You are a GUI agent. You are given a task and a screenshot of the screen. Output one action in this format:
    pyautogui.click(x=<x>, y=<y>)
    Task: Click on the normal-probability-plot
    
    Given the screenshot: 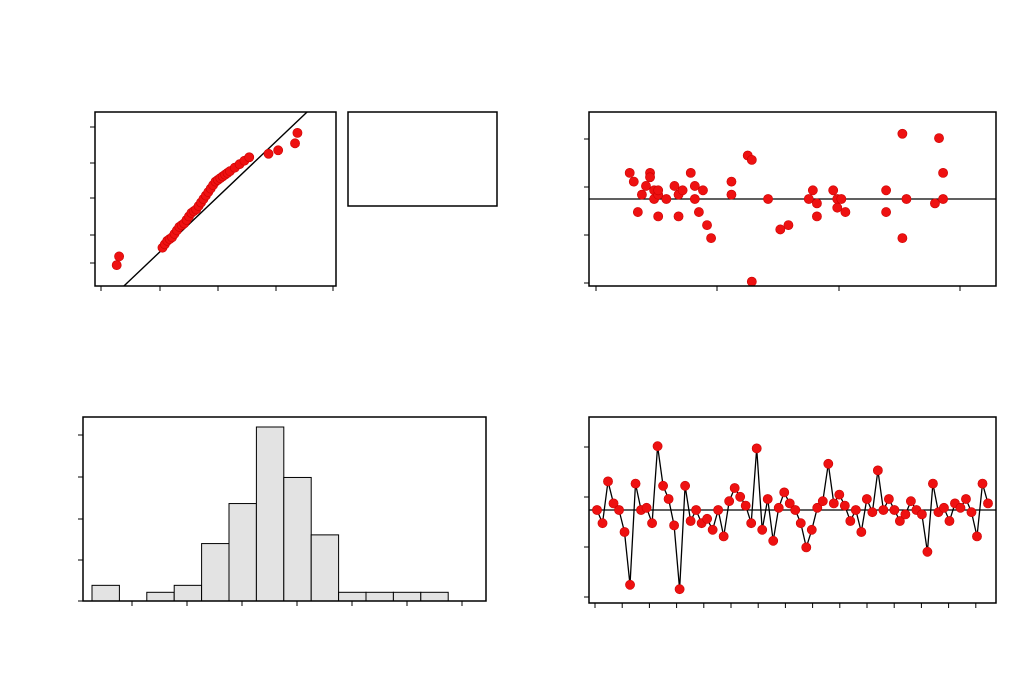 What is the action you would take?
    pyautogui.click(x=213, y=201)
    